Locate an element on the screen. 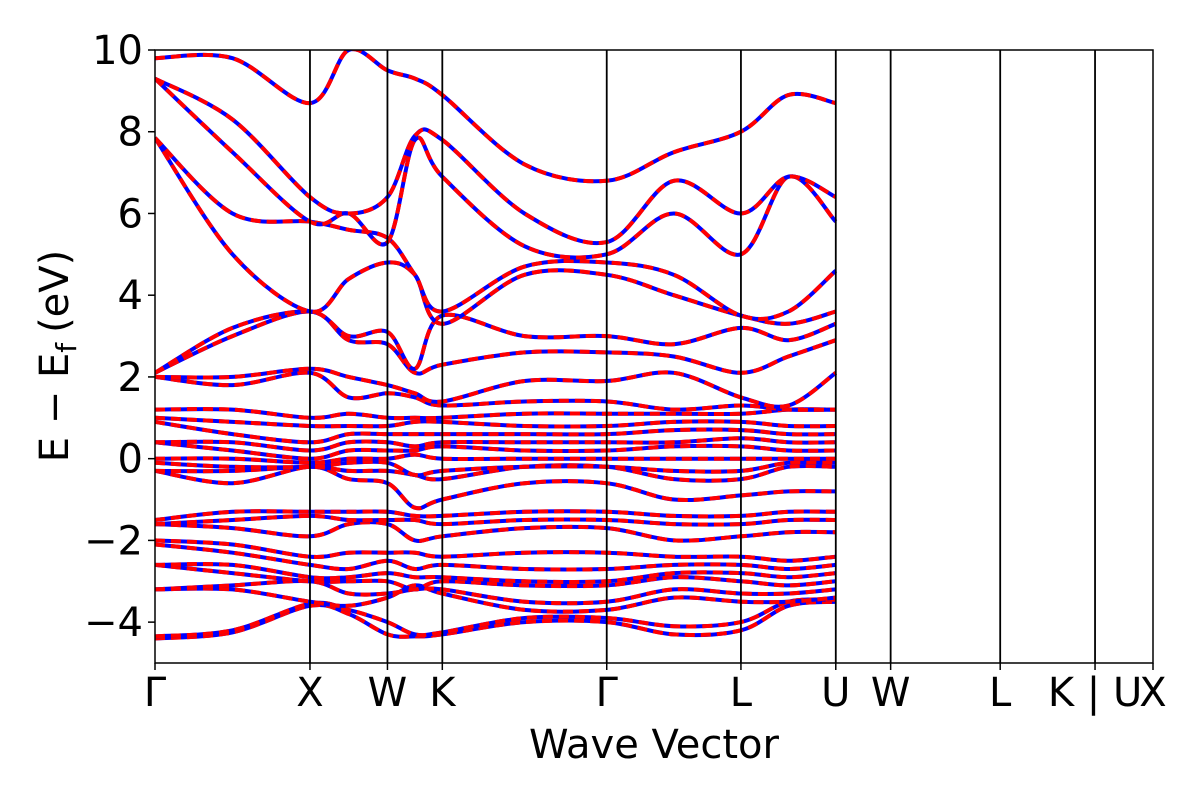 Image resolution: width=1200 pixels, height=804 pixels. y-tick-label: 2 is located at coordinates (130, 378).